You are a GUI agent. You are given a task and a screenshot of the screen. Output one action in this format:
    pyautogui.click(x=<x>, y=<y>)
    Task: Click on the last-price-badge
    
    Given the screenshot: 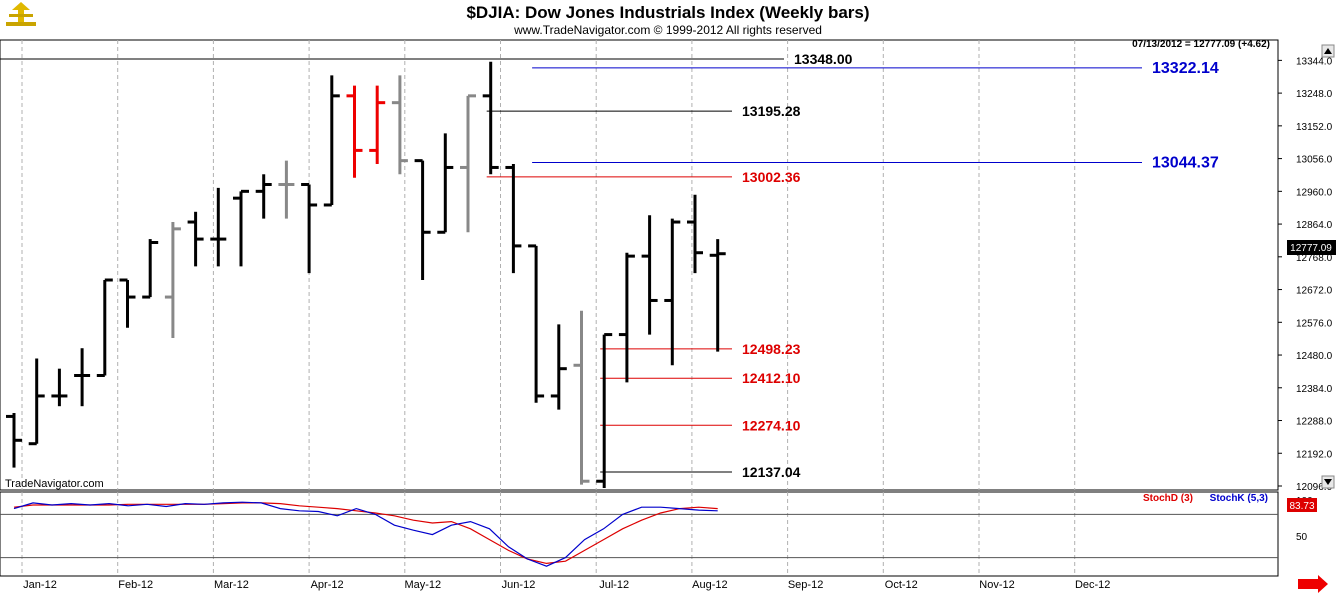 What is the action you would take?
    pyautogui.click(x=1311, y=247)
    